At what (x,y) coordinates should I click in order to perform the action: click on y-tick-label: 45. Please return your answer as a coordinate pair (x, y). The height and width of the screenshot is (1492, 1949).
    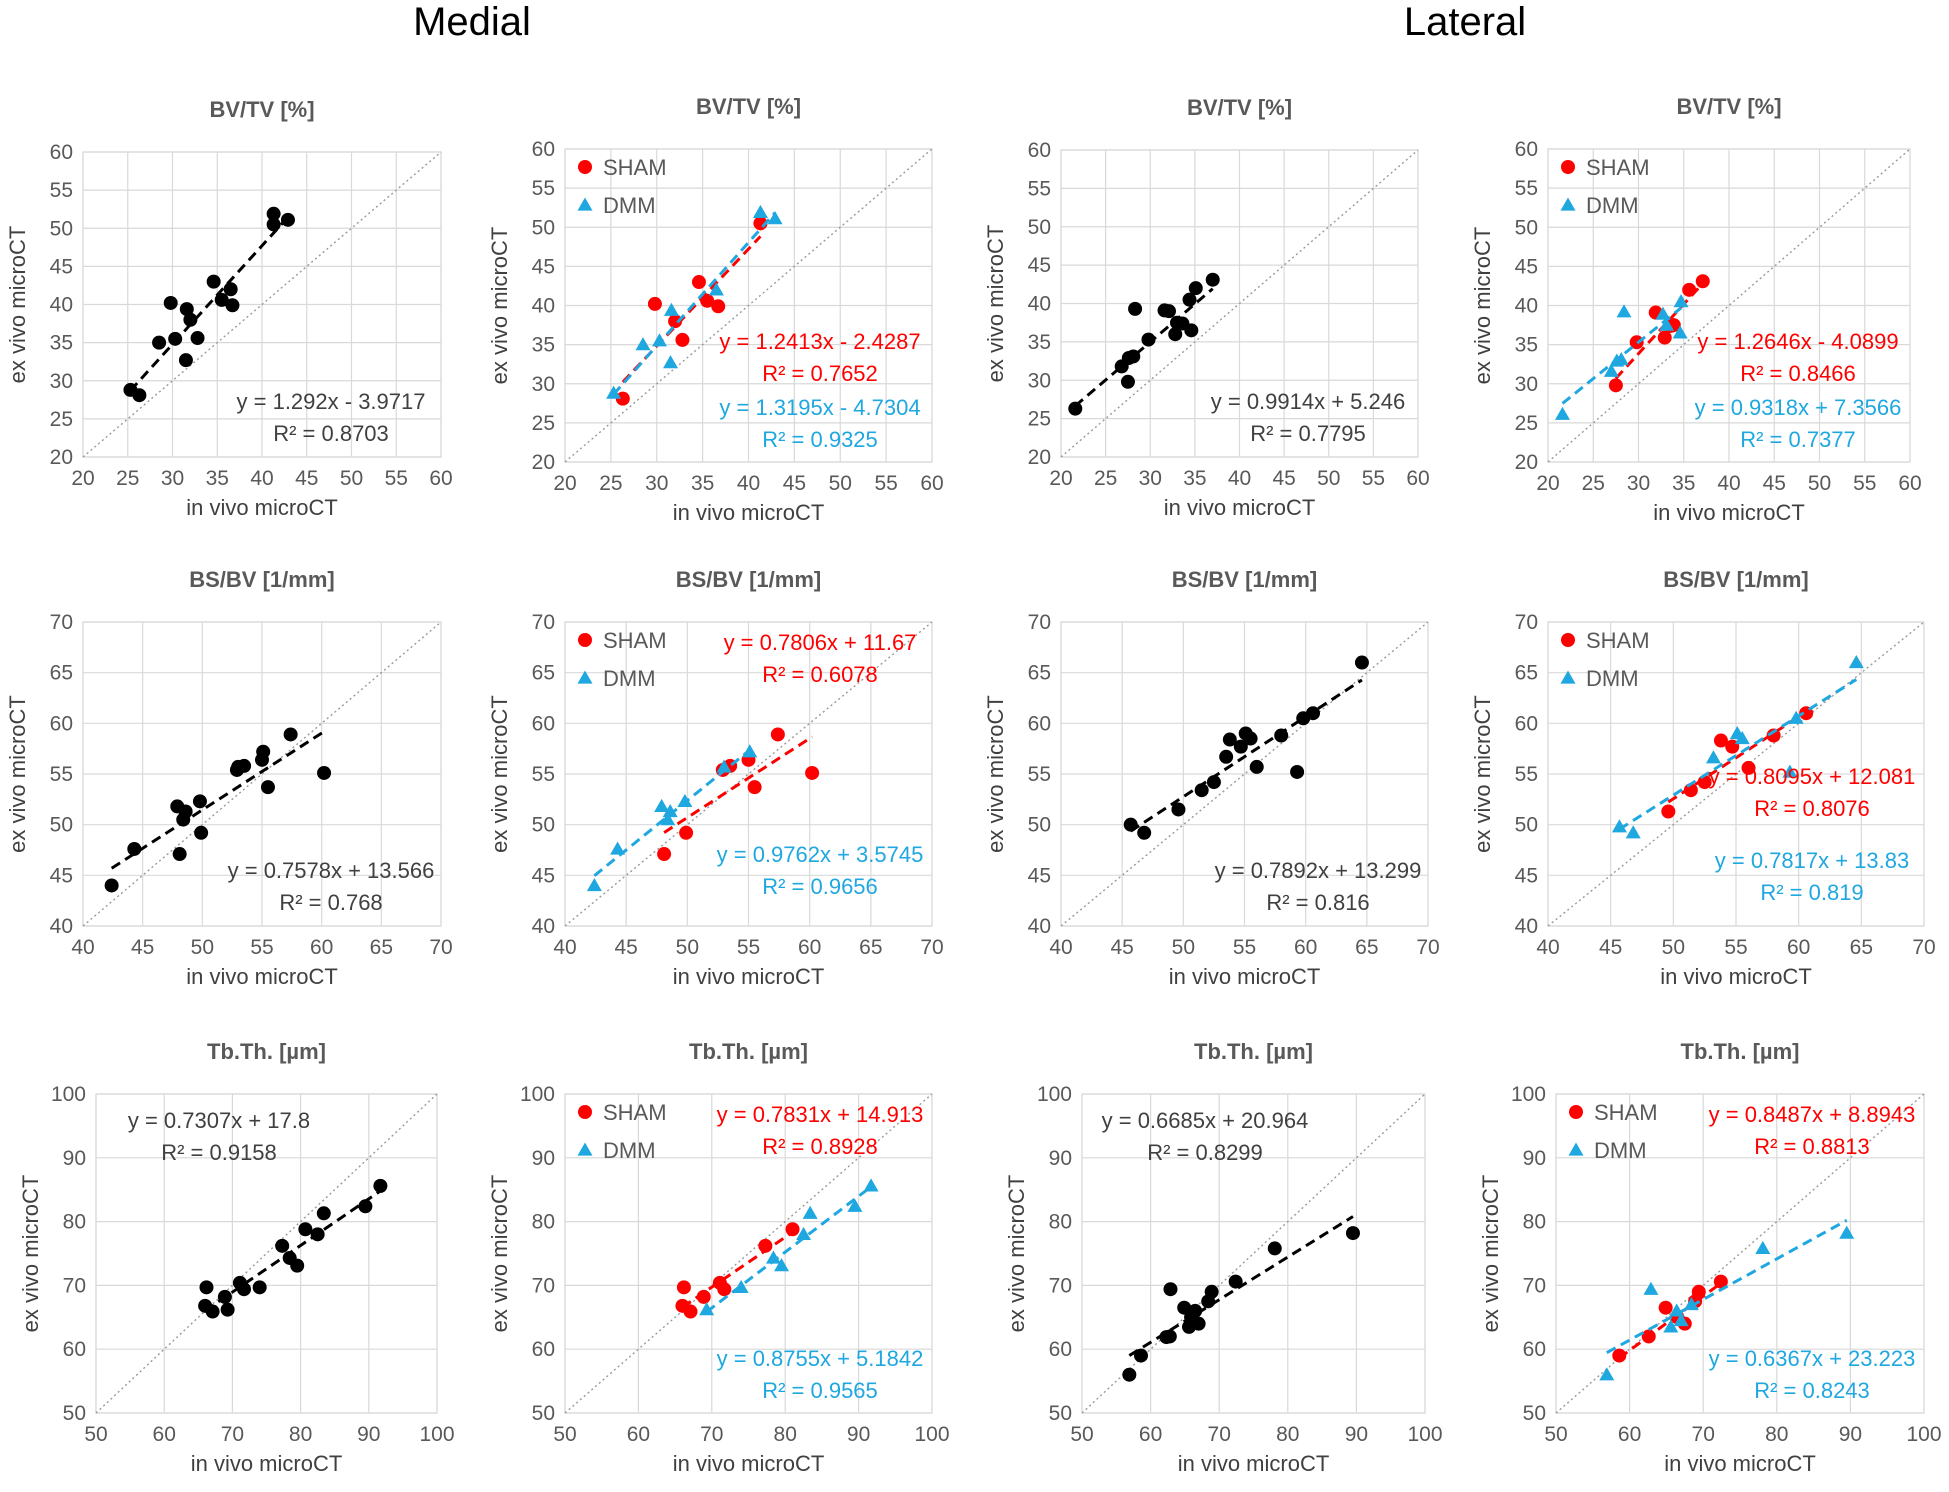
    Looking at the image, I should click on (1039, 265).